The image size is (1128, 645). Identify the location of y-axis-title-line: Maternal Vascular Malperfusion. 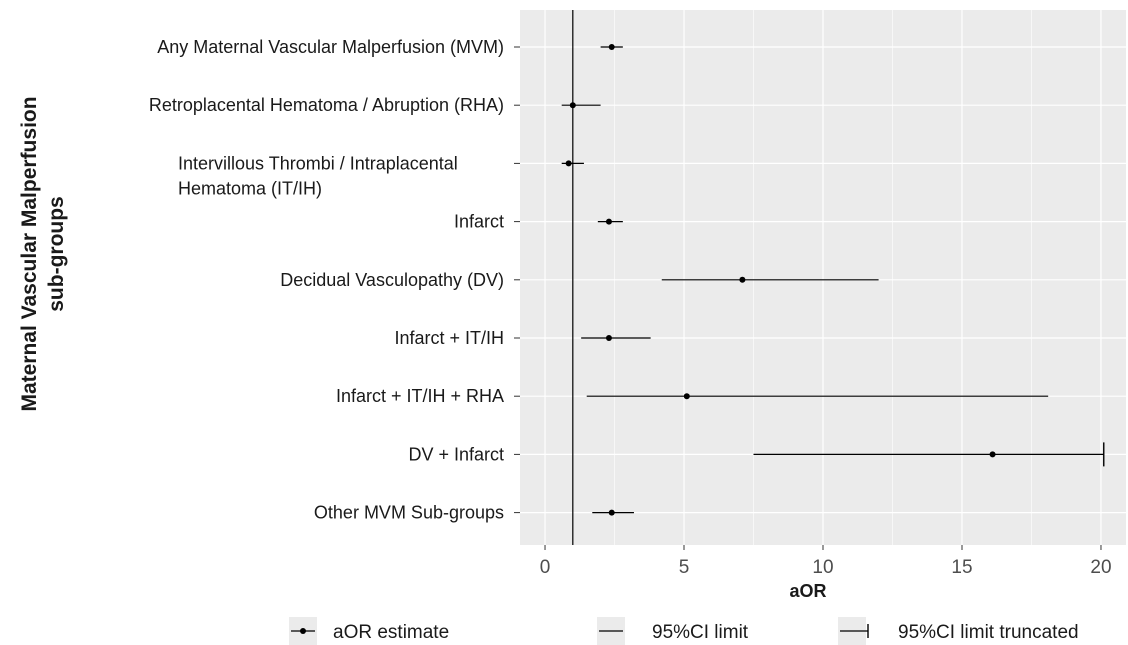
(29, 253).